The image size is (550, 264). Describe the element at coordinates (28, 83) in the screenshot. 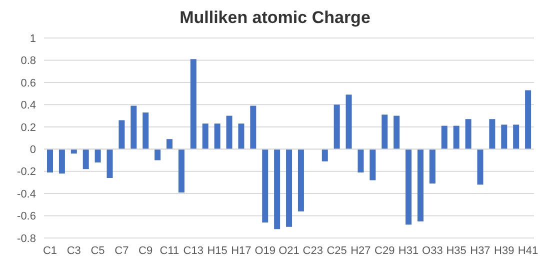

I see `y-tick-label: 0.6` at that location.